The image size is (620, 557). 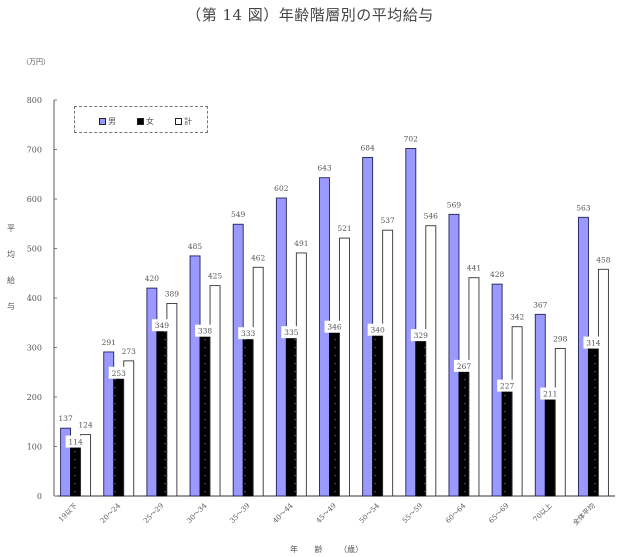 I want to click on legend-swatch-female, so click(x=140, y=121).